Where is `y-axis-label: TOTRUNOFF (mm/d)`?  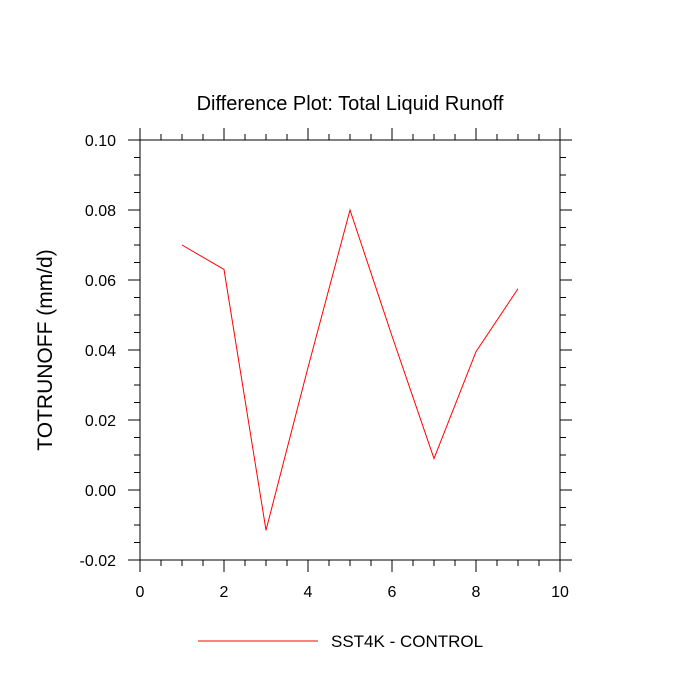 y-axis-label: TOTRUNOFF (mm/d) is located at coordinates (45, 349).